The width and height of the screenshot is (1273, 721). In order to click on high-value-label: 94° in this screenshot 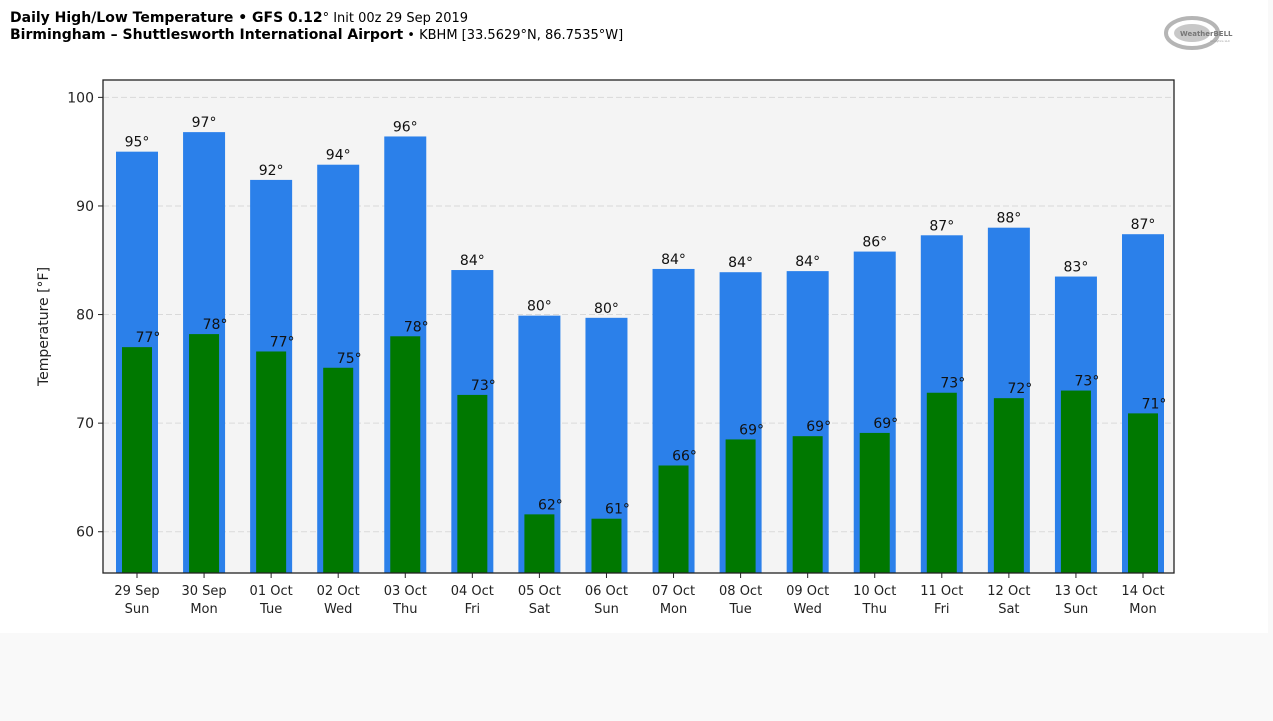, I will do `click(338, 156)`.